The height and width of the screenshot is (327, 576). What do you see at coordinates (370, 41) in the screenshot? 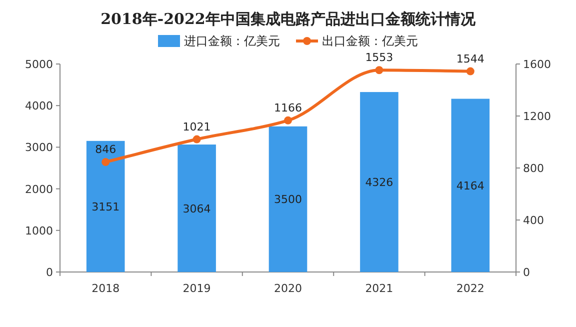
I see `legend-label: 出口金额：亿美元` at bounding box center [370, 41].